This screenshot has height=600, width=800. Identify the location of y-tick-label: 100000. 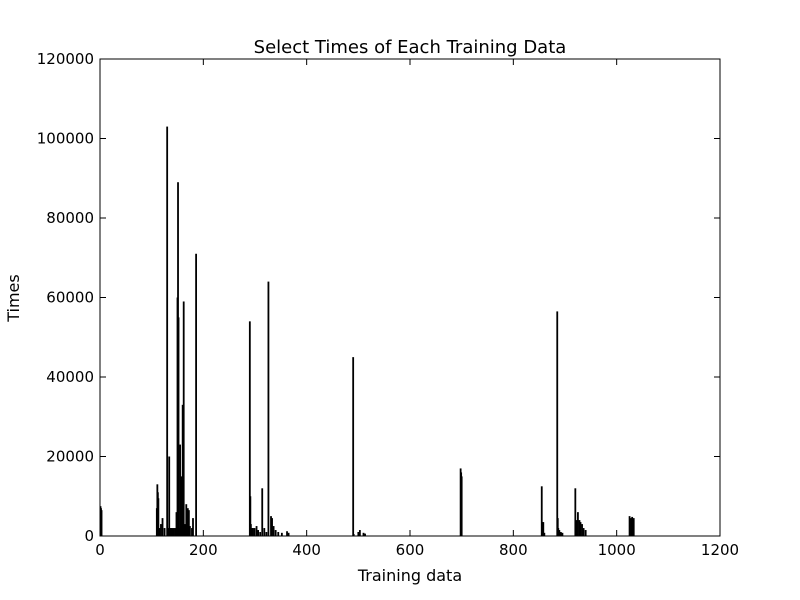
(65, 139).